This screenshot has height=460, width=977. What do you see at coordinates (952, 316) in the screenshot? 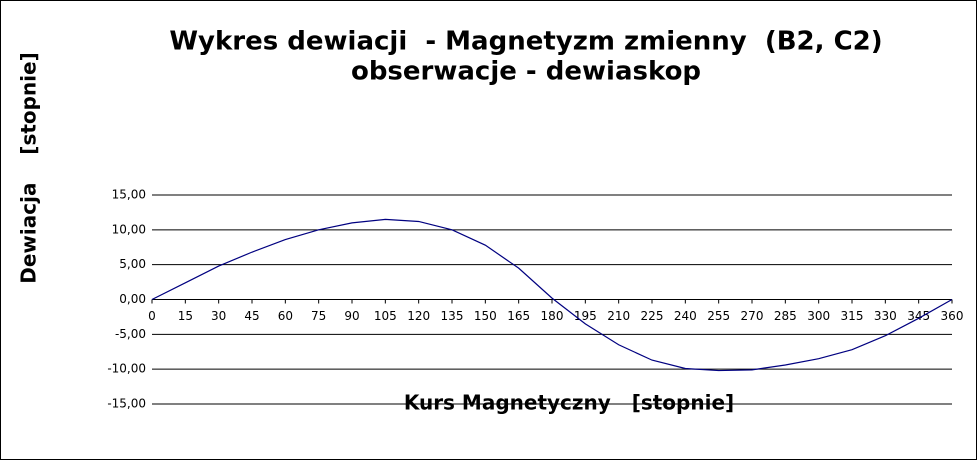
I see `x-tick-label: 360` at bounding box center [952, 316].